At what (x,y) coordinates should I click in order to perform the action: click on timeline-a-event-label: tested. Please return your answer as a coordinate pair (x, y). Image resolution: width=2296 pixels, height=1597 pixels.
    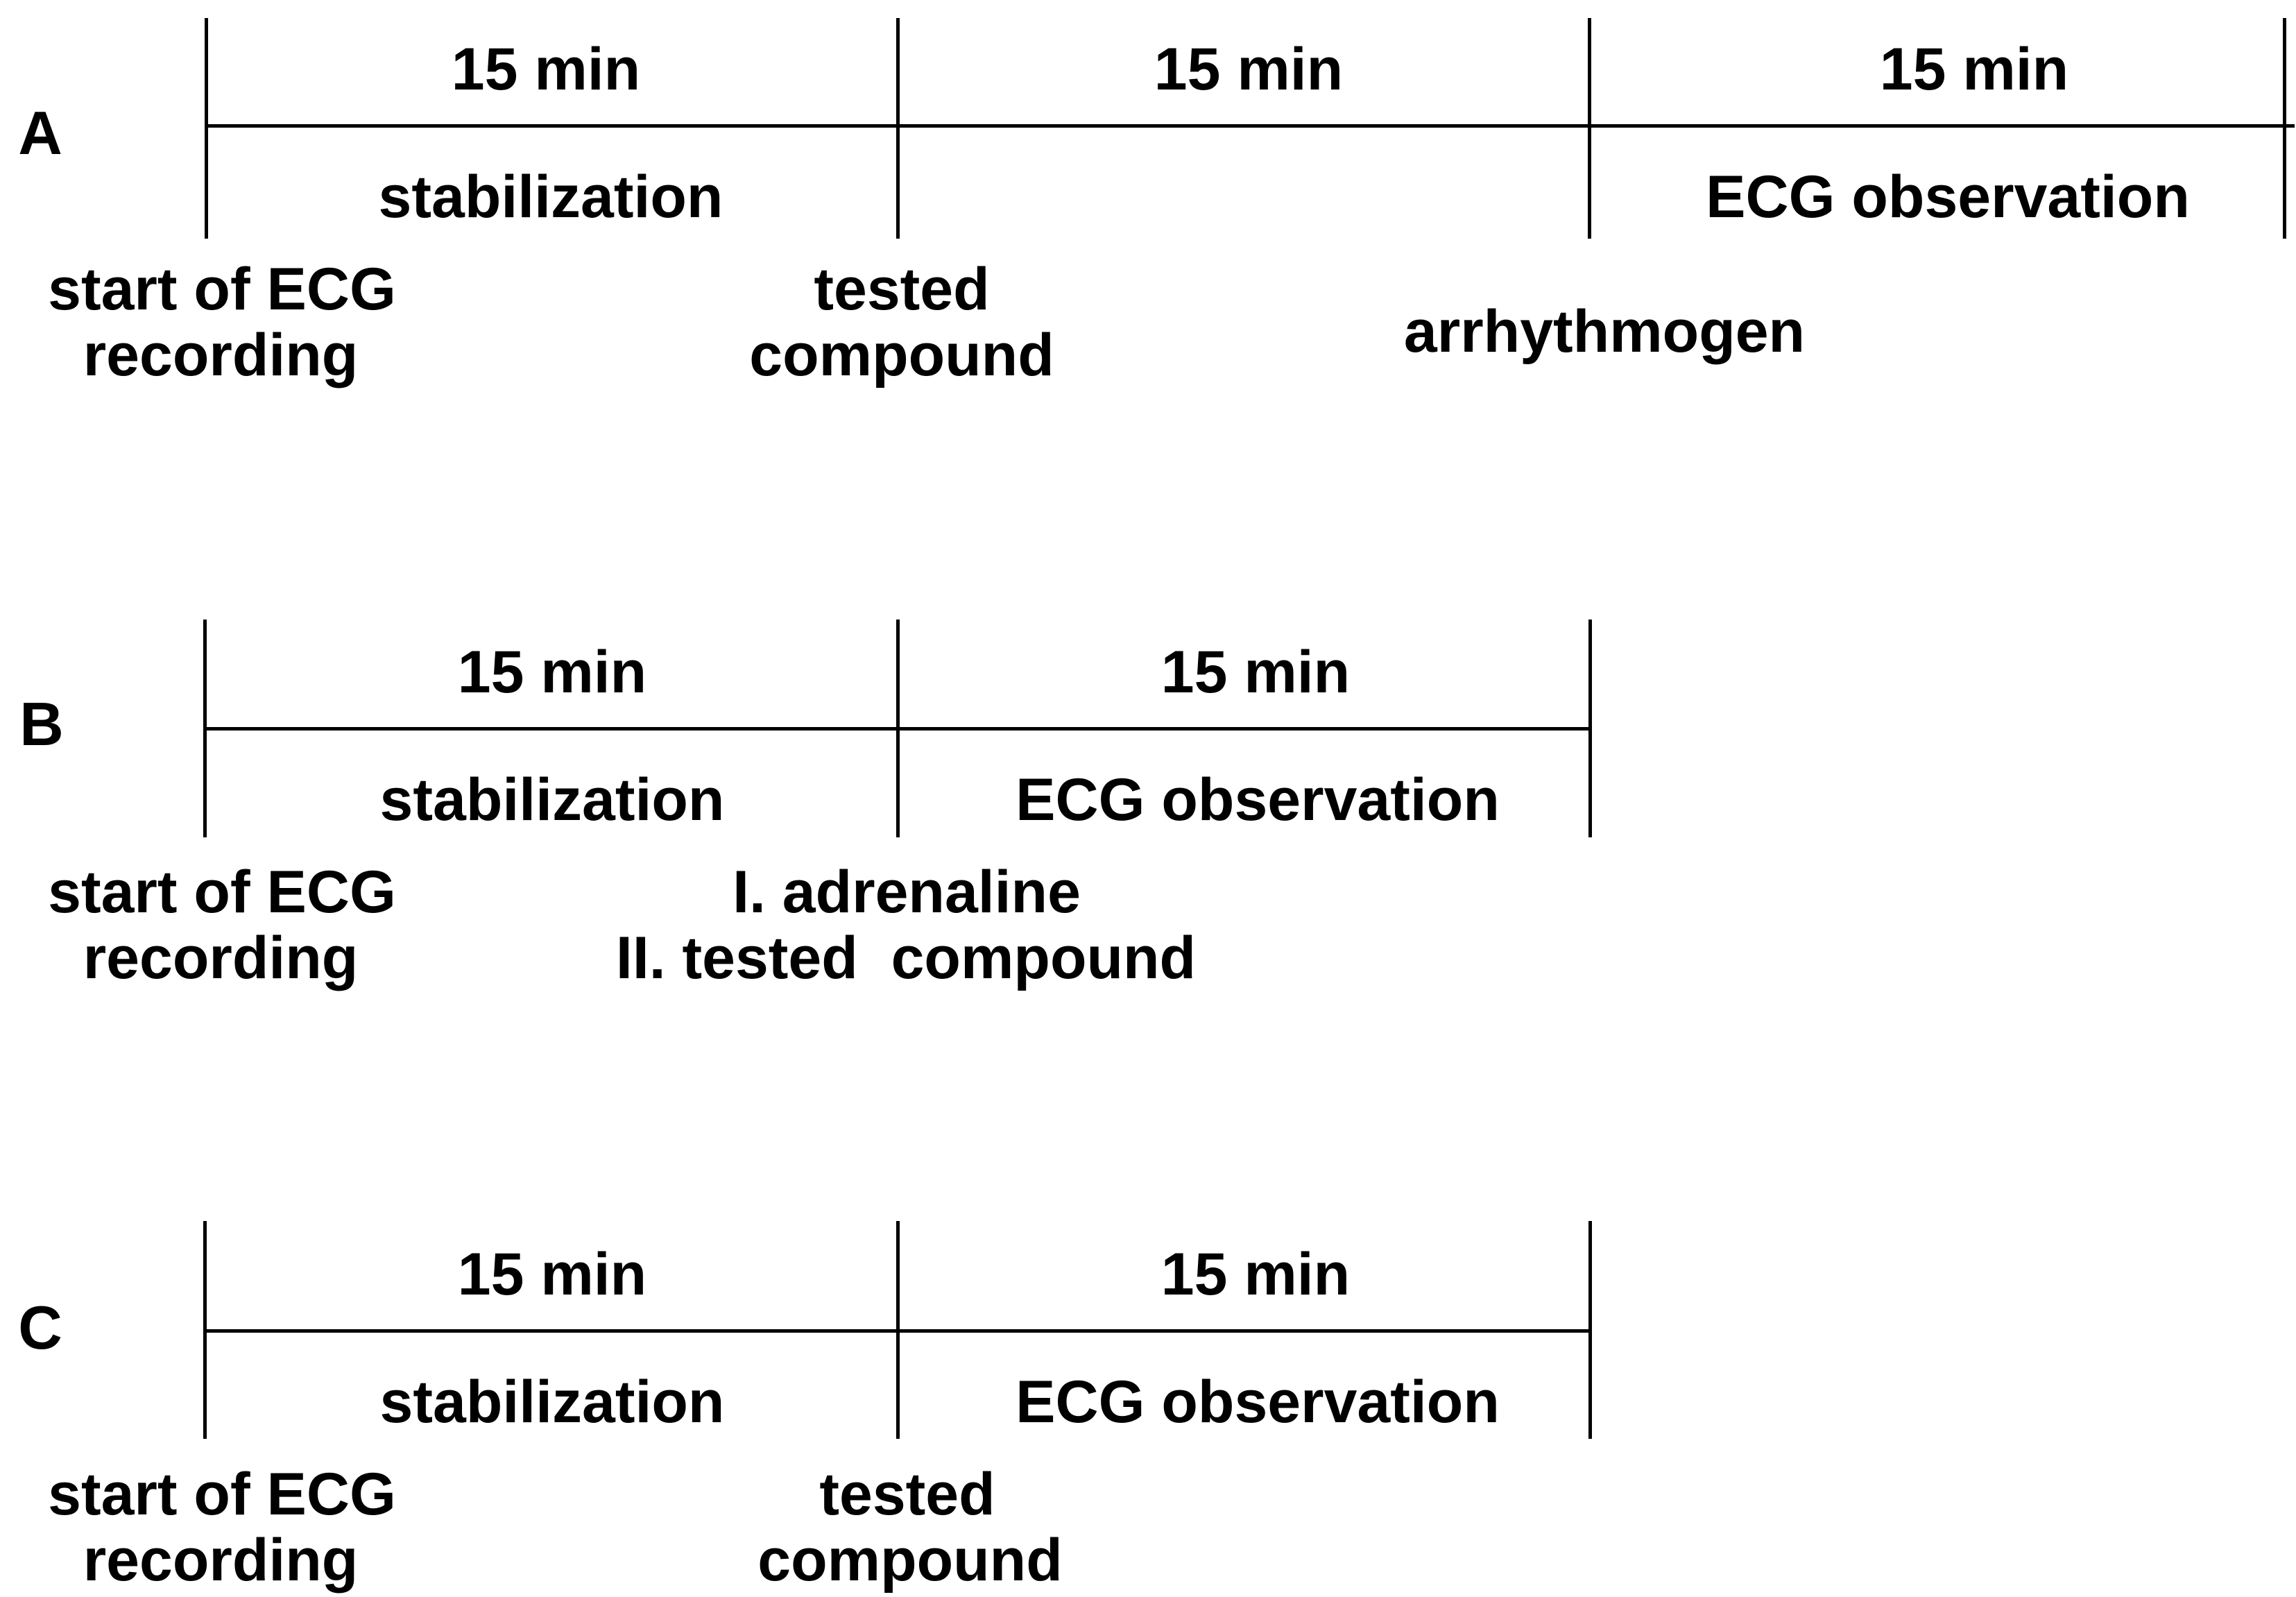
    Looking at the image, I should click on (902, 289).